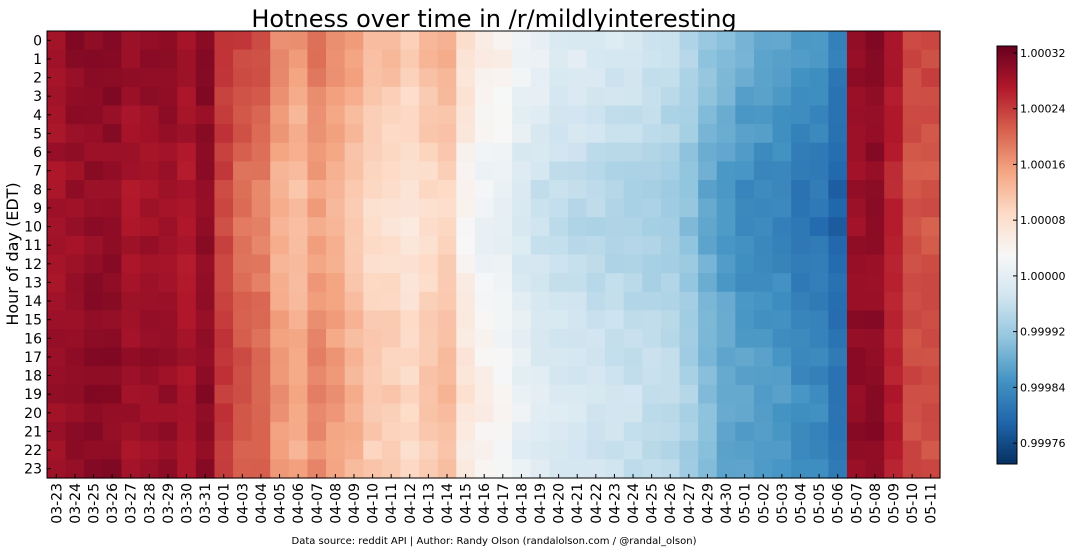 Image resolution: width=1067 pixels, height=554 pixels. I want to click on x-tick-label: 04-12, so click(411, 503).